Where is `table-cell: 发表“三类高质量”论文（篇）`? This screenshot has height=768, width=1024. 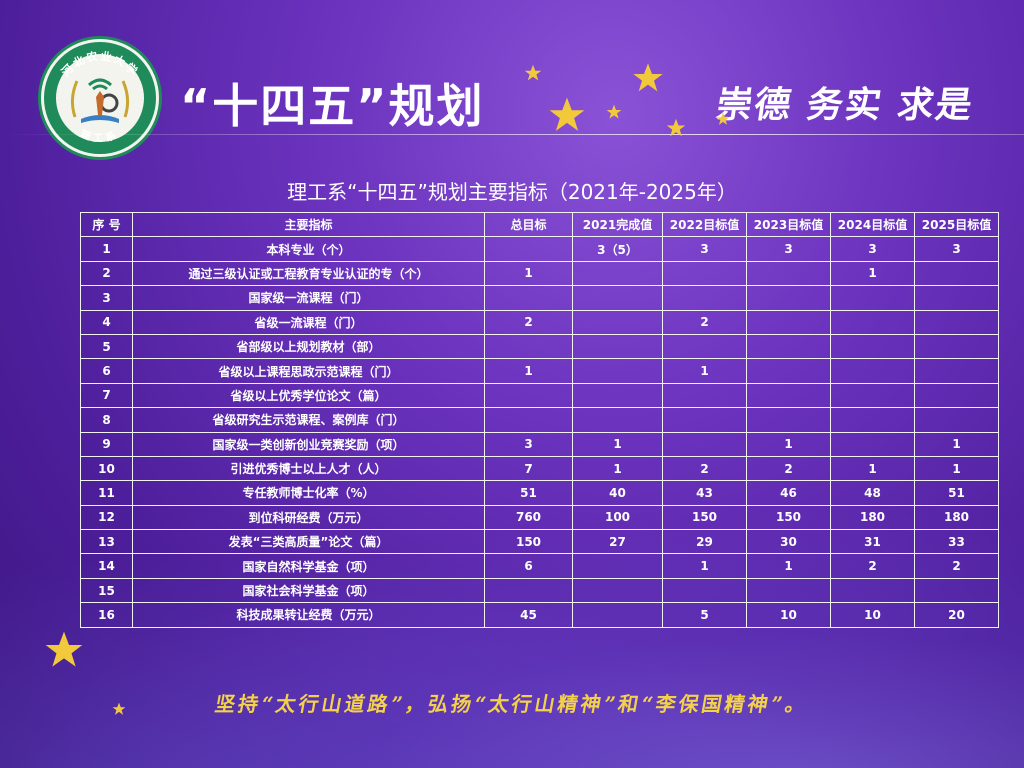
table-cell: 发表“三类高质量”论文（篇） is located at coordinates (308, 542).